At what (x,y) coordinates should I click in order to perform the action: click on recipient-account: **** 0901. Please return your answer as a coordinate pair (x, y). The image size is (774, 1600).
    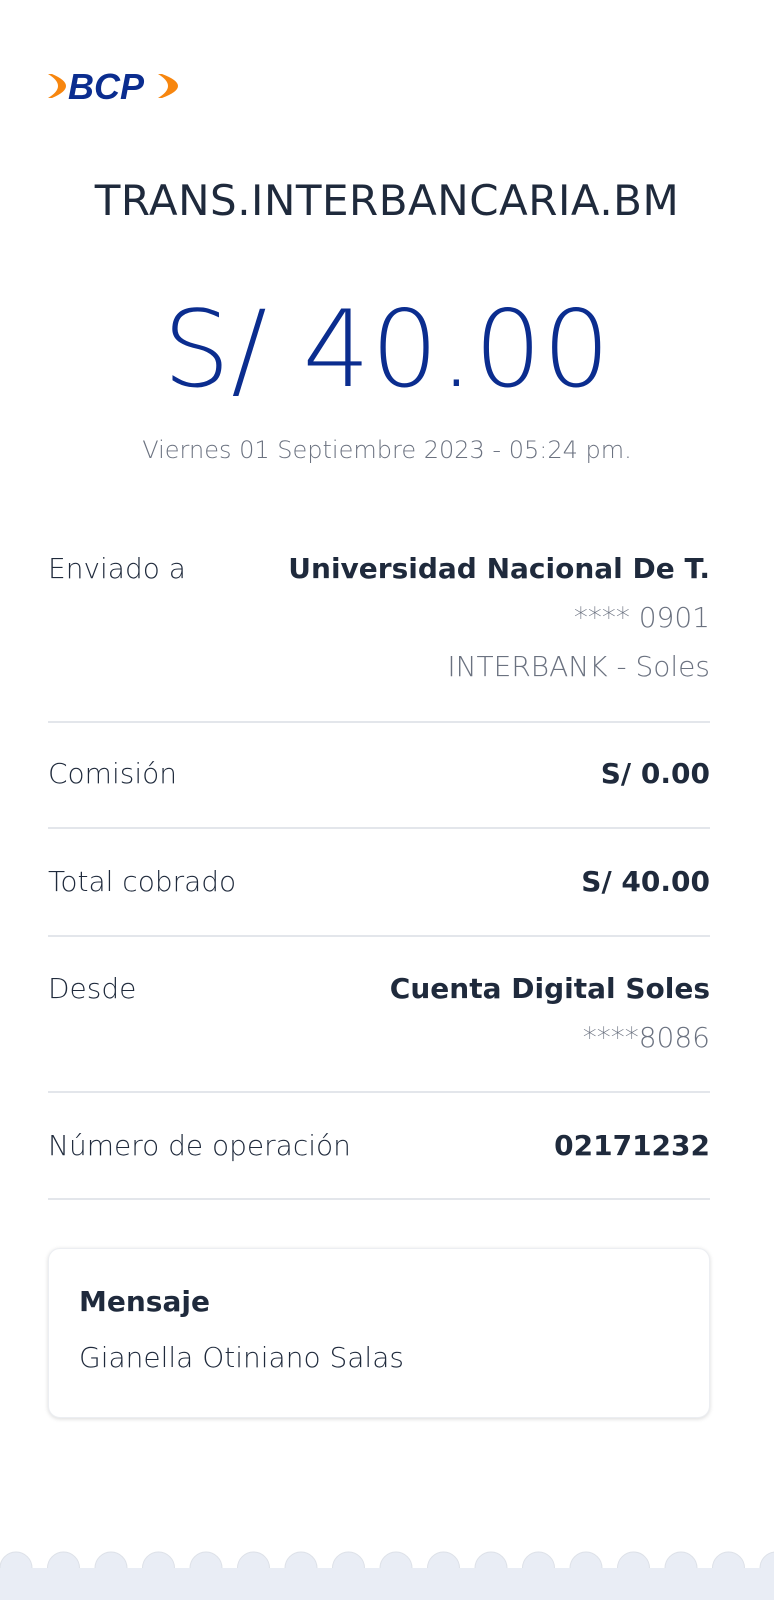
    Looking at the image, I should click on (641, 617).